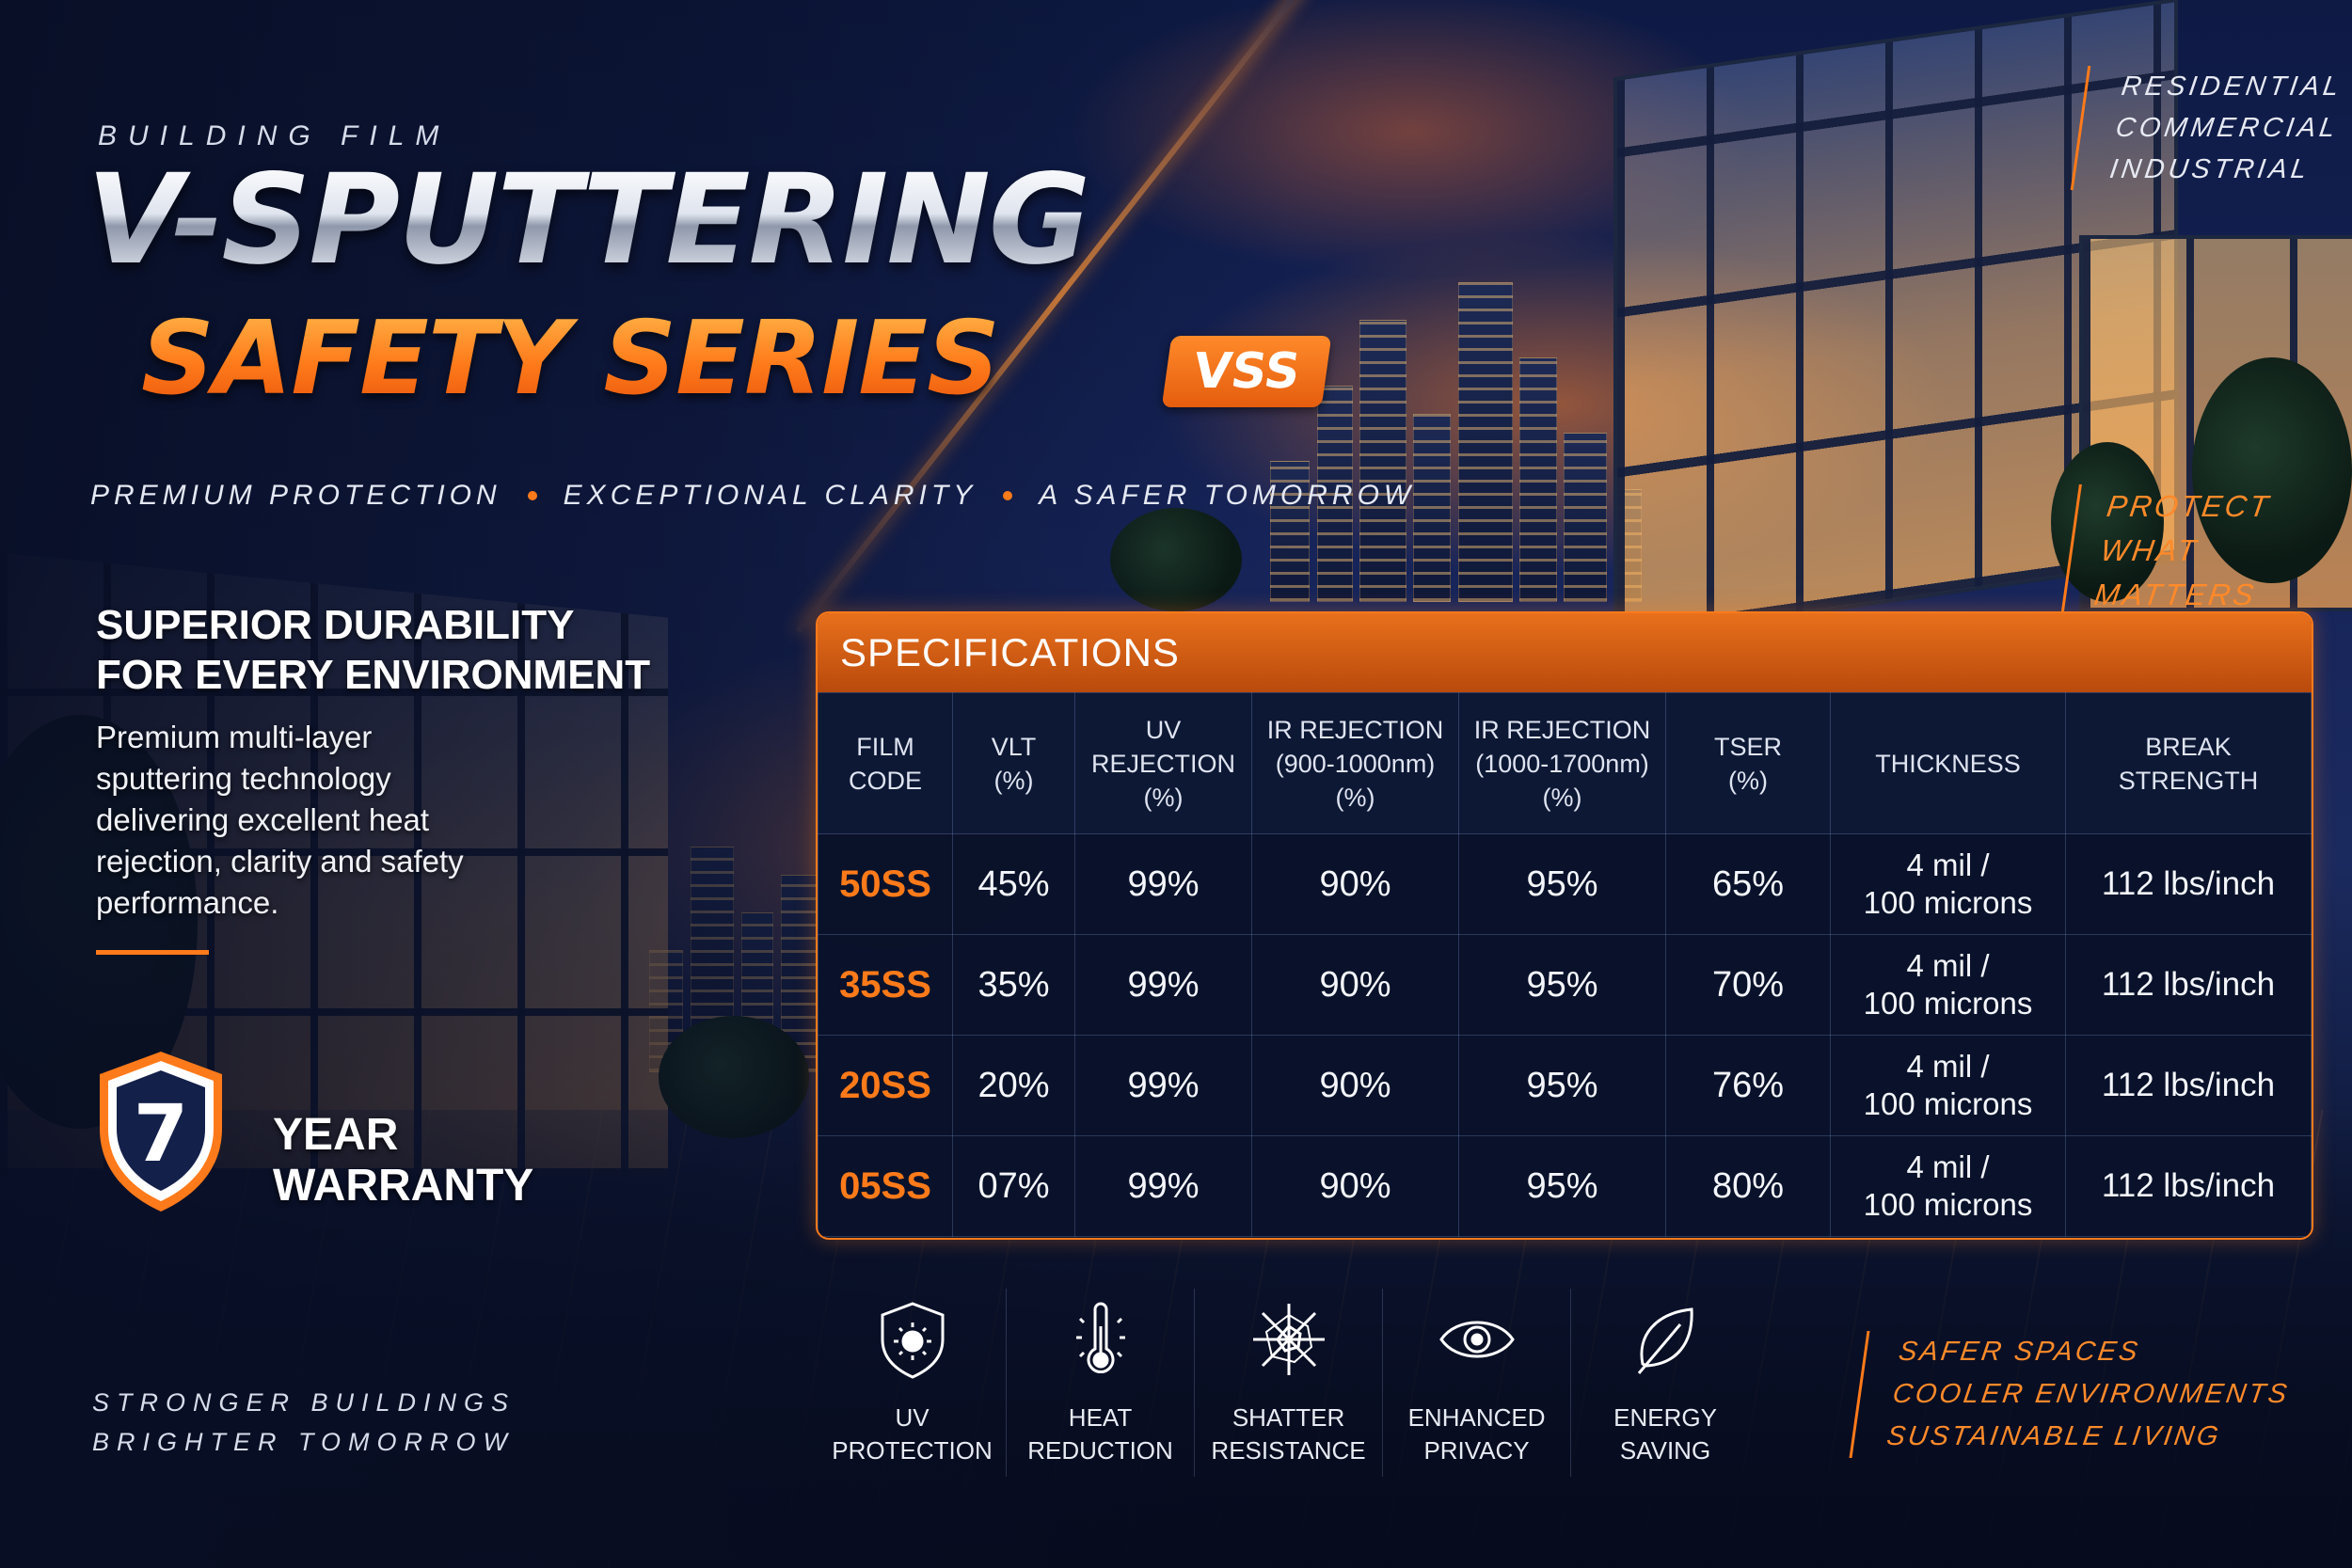  What do you see at coordinates (885, 1085) in the screenshot?
I see `film-code-cell: 20SS` at bounding box center [885, 1085].